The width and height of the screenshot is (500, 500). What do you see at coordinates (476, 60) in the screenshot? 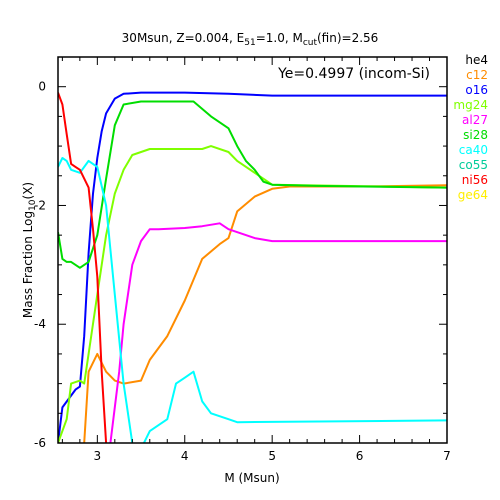
I see `legend-item-he4: he4` at bounding box center [476, 60].